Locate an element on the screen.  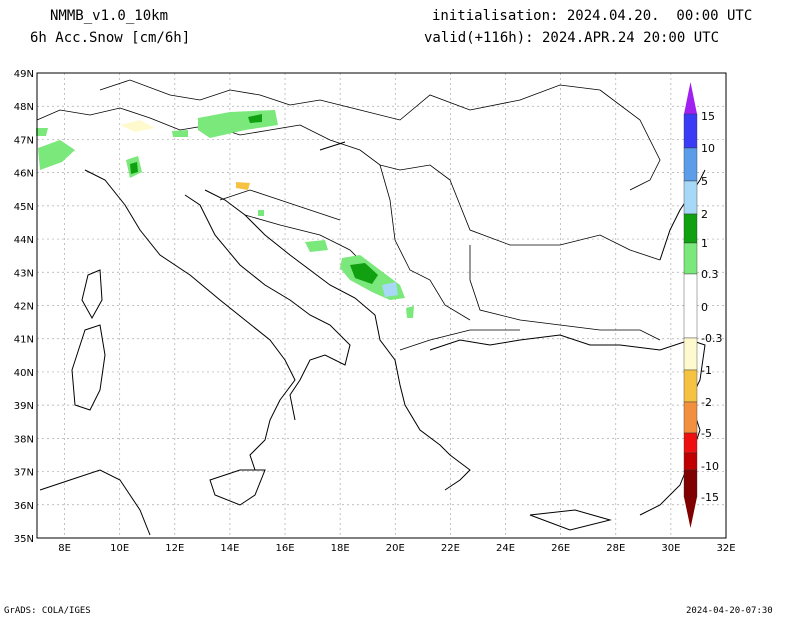
colorbar-label: -0.3 is located at coordinates (711, 338).